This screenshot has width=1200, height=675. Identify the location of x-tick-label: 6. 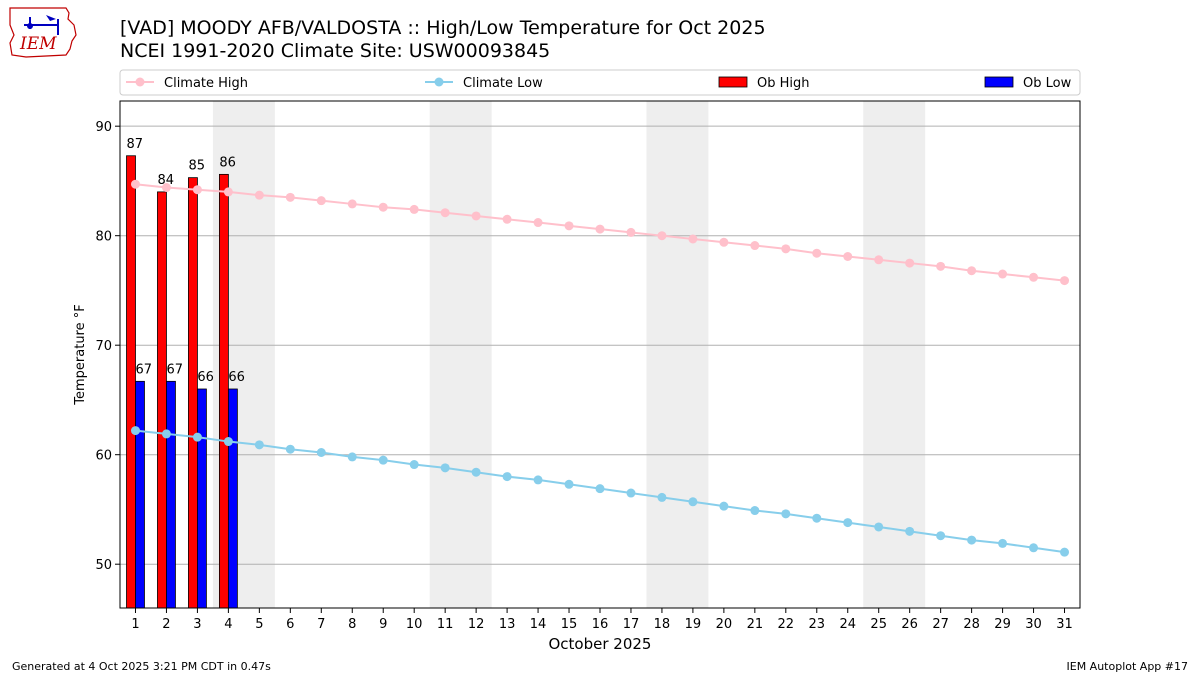
(290, 624).